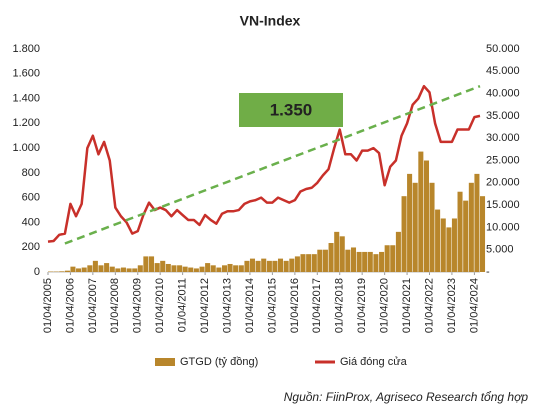  What do you see at coordinates (115, 305) in the screenshot?
I see `x-tick-label: 01/04/2008` at bounding box center [115, 305].